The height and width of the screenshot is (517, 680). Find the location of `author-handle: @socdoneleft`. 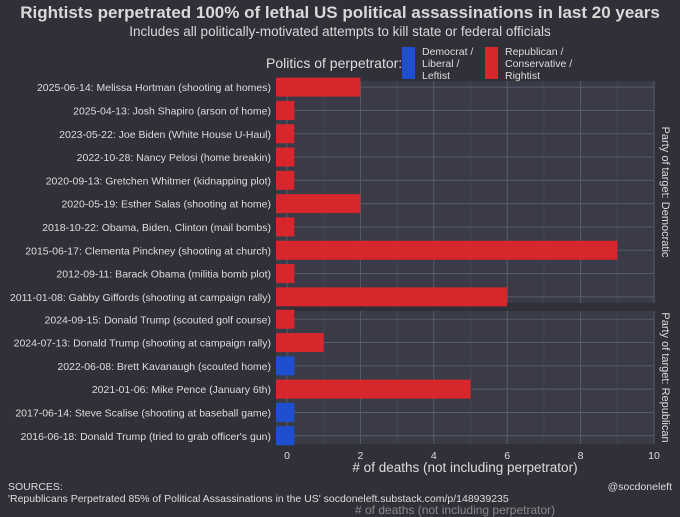

author-handle: @socdoneleft is located at coordinates (639, 487).